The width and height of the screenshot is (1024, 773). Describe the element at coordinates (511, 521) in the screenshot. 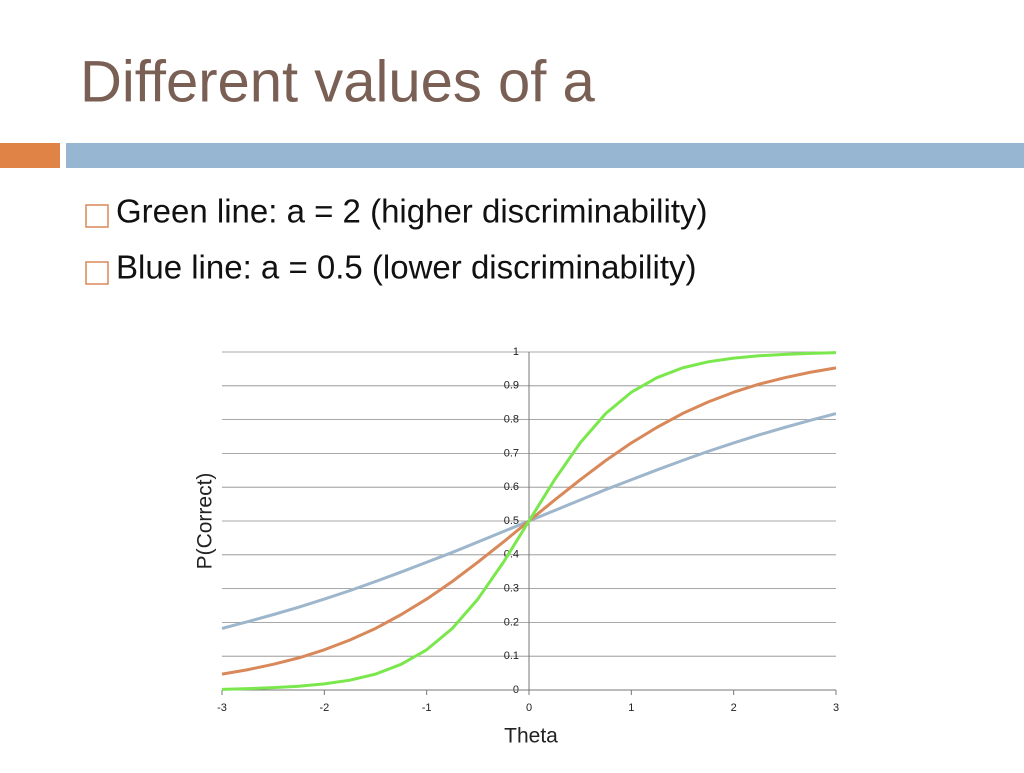

I see `y-tick-label: 0.5` at that location.